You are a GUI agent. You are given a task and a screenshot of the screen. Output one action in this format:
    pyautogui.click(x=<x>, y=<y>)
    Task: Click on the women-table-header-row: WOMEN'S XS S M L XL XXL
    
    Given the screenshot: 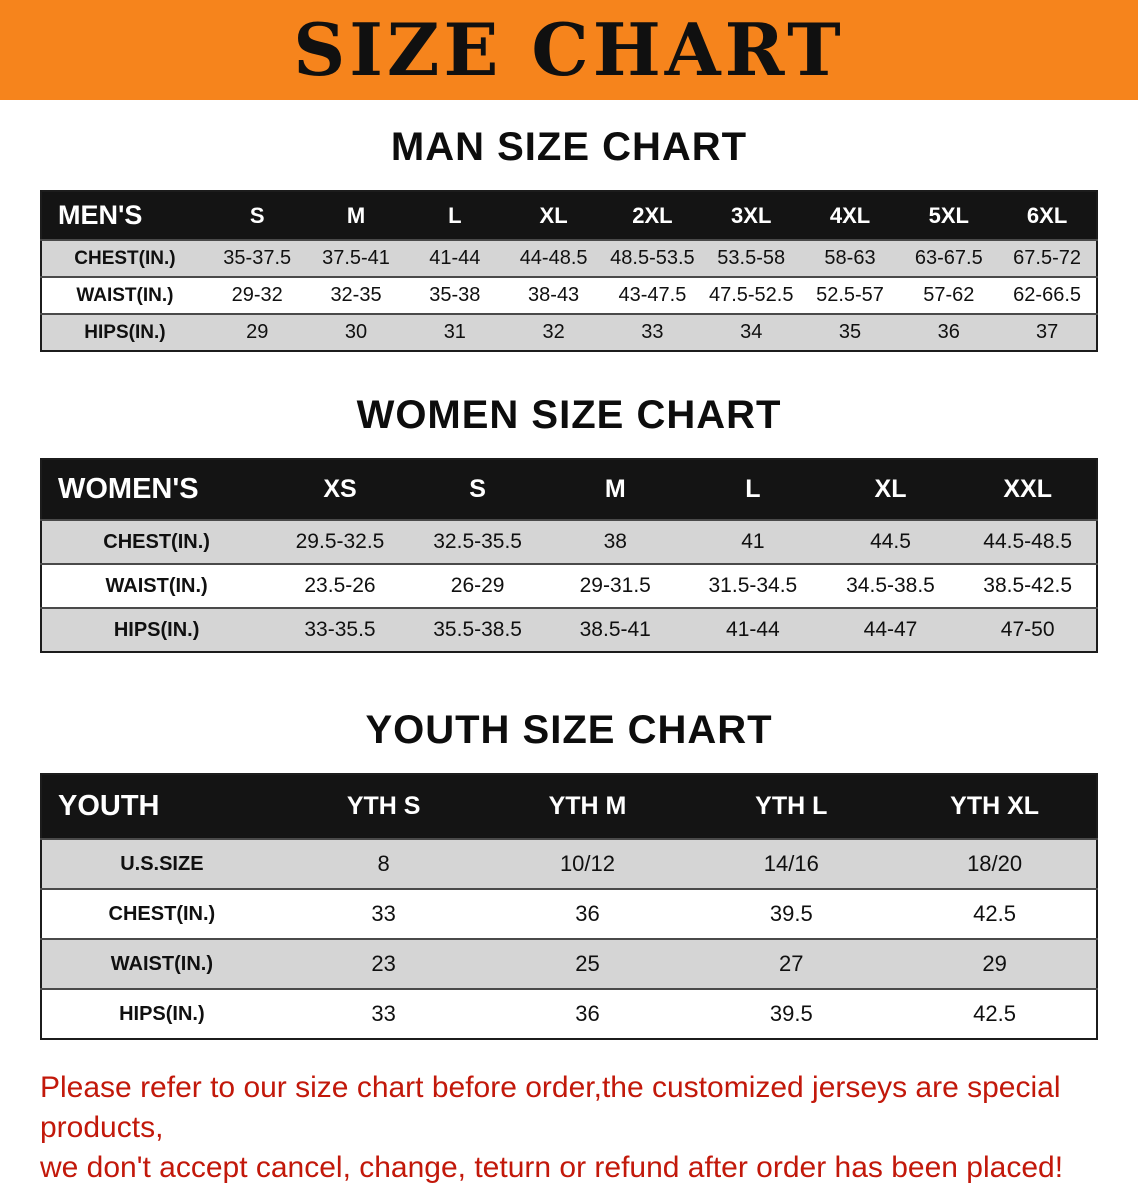 What is the action you would take?
    pyautogui.click(x=569, y=489)
    